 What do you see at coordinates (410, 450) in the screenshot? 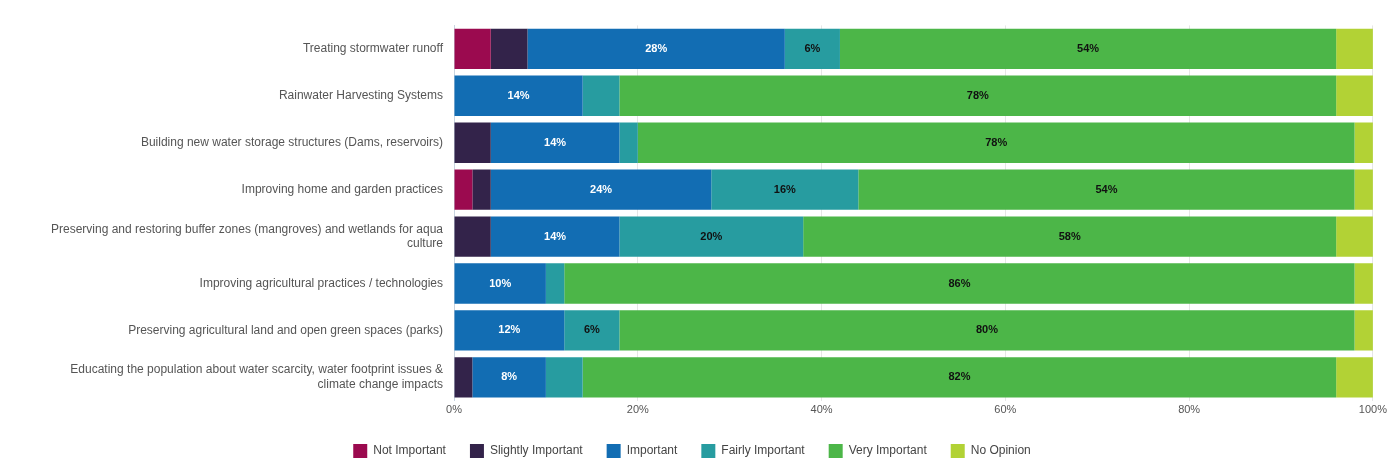
I see `legend-label: Not Important` at bounding box center [410, 450].